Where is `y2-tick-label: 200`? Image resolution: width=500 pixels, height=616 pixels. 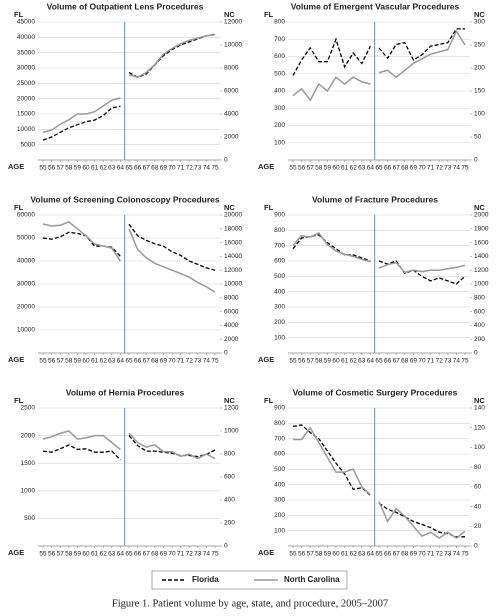
y2-tick-label: 200 is located at coordinates (479, 339).